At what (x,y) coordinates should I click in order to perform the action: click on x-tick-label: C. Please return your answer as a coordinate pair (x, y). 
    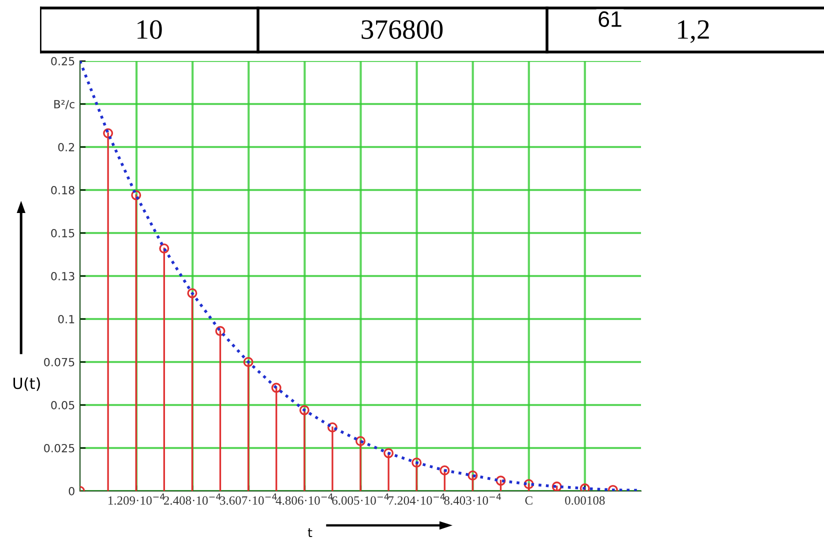
    Looking at the image, I should click on (528, 500).